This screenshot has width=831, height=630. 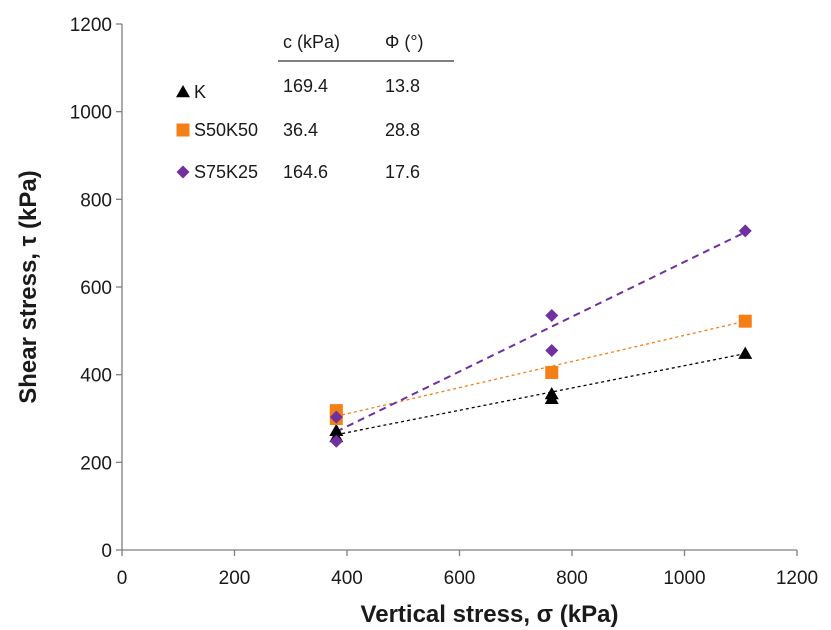 What do you see at coordinates (305, 86) in the screenshot?
I see `legend-c-k: 169.4` at bounding box center [305, 86].